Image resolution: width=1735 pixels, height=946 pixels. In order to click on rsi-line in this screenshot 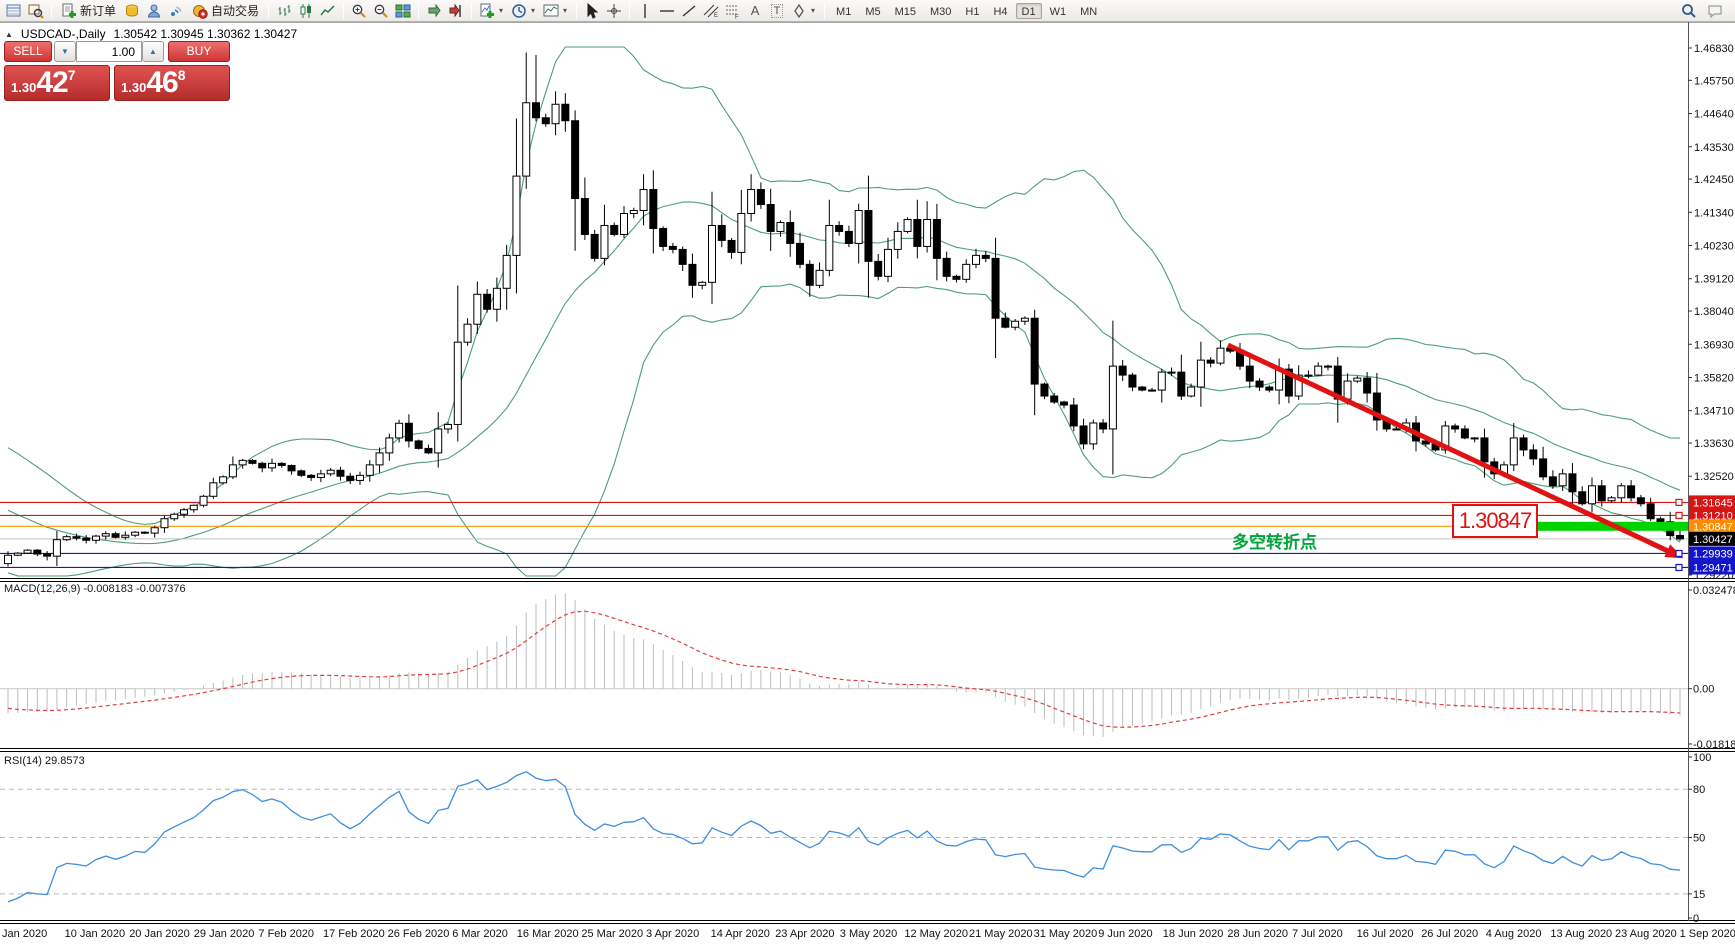, I will do `click(844, 836)`.